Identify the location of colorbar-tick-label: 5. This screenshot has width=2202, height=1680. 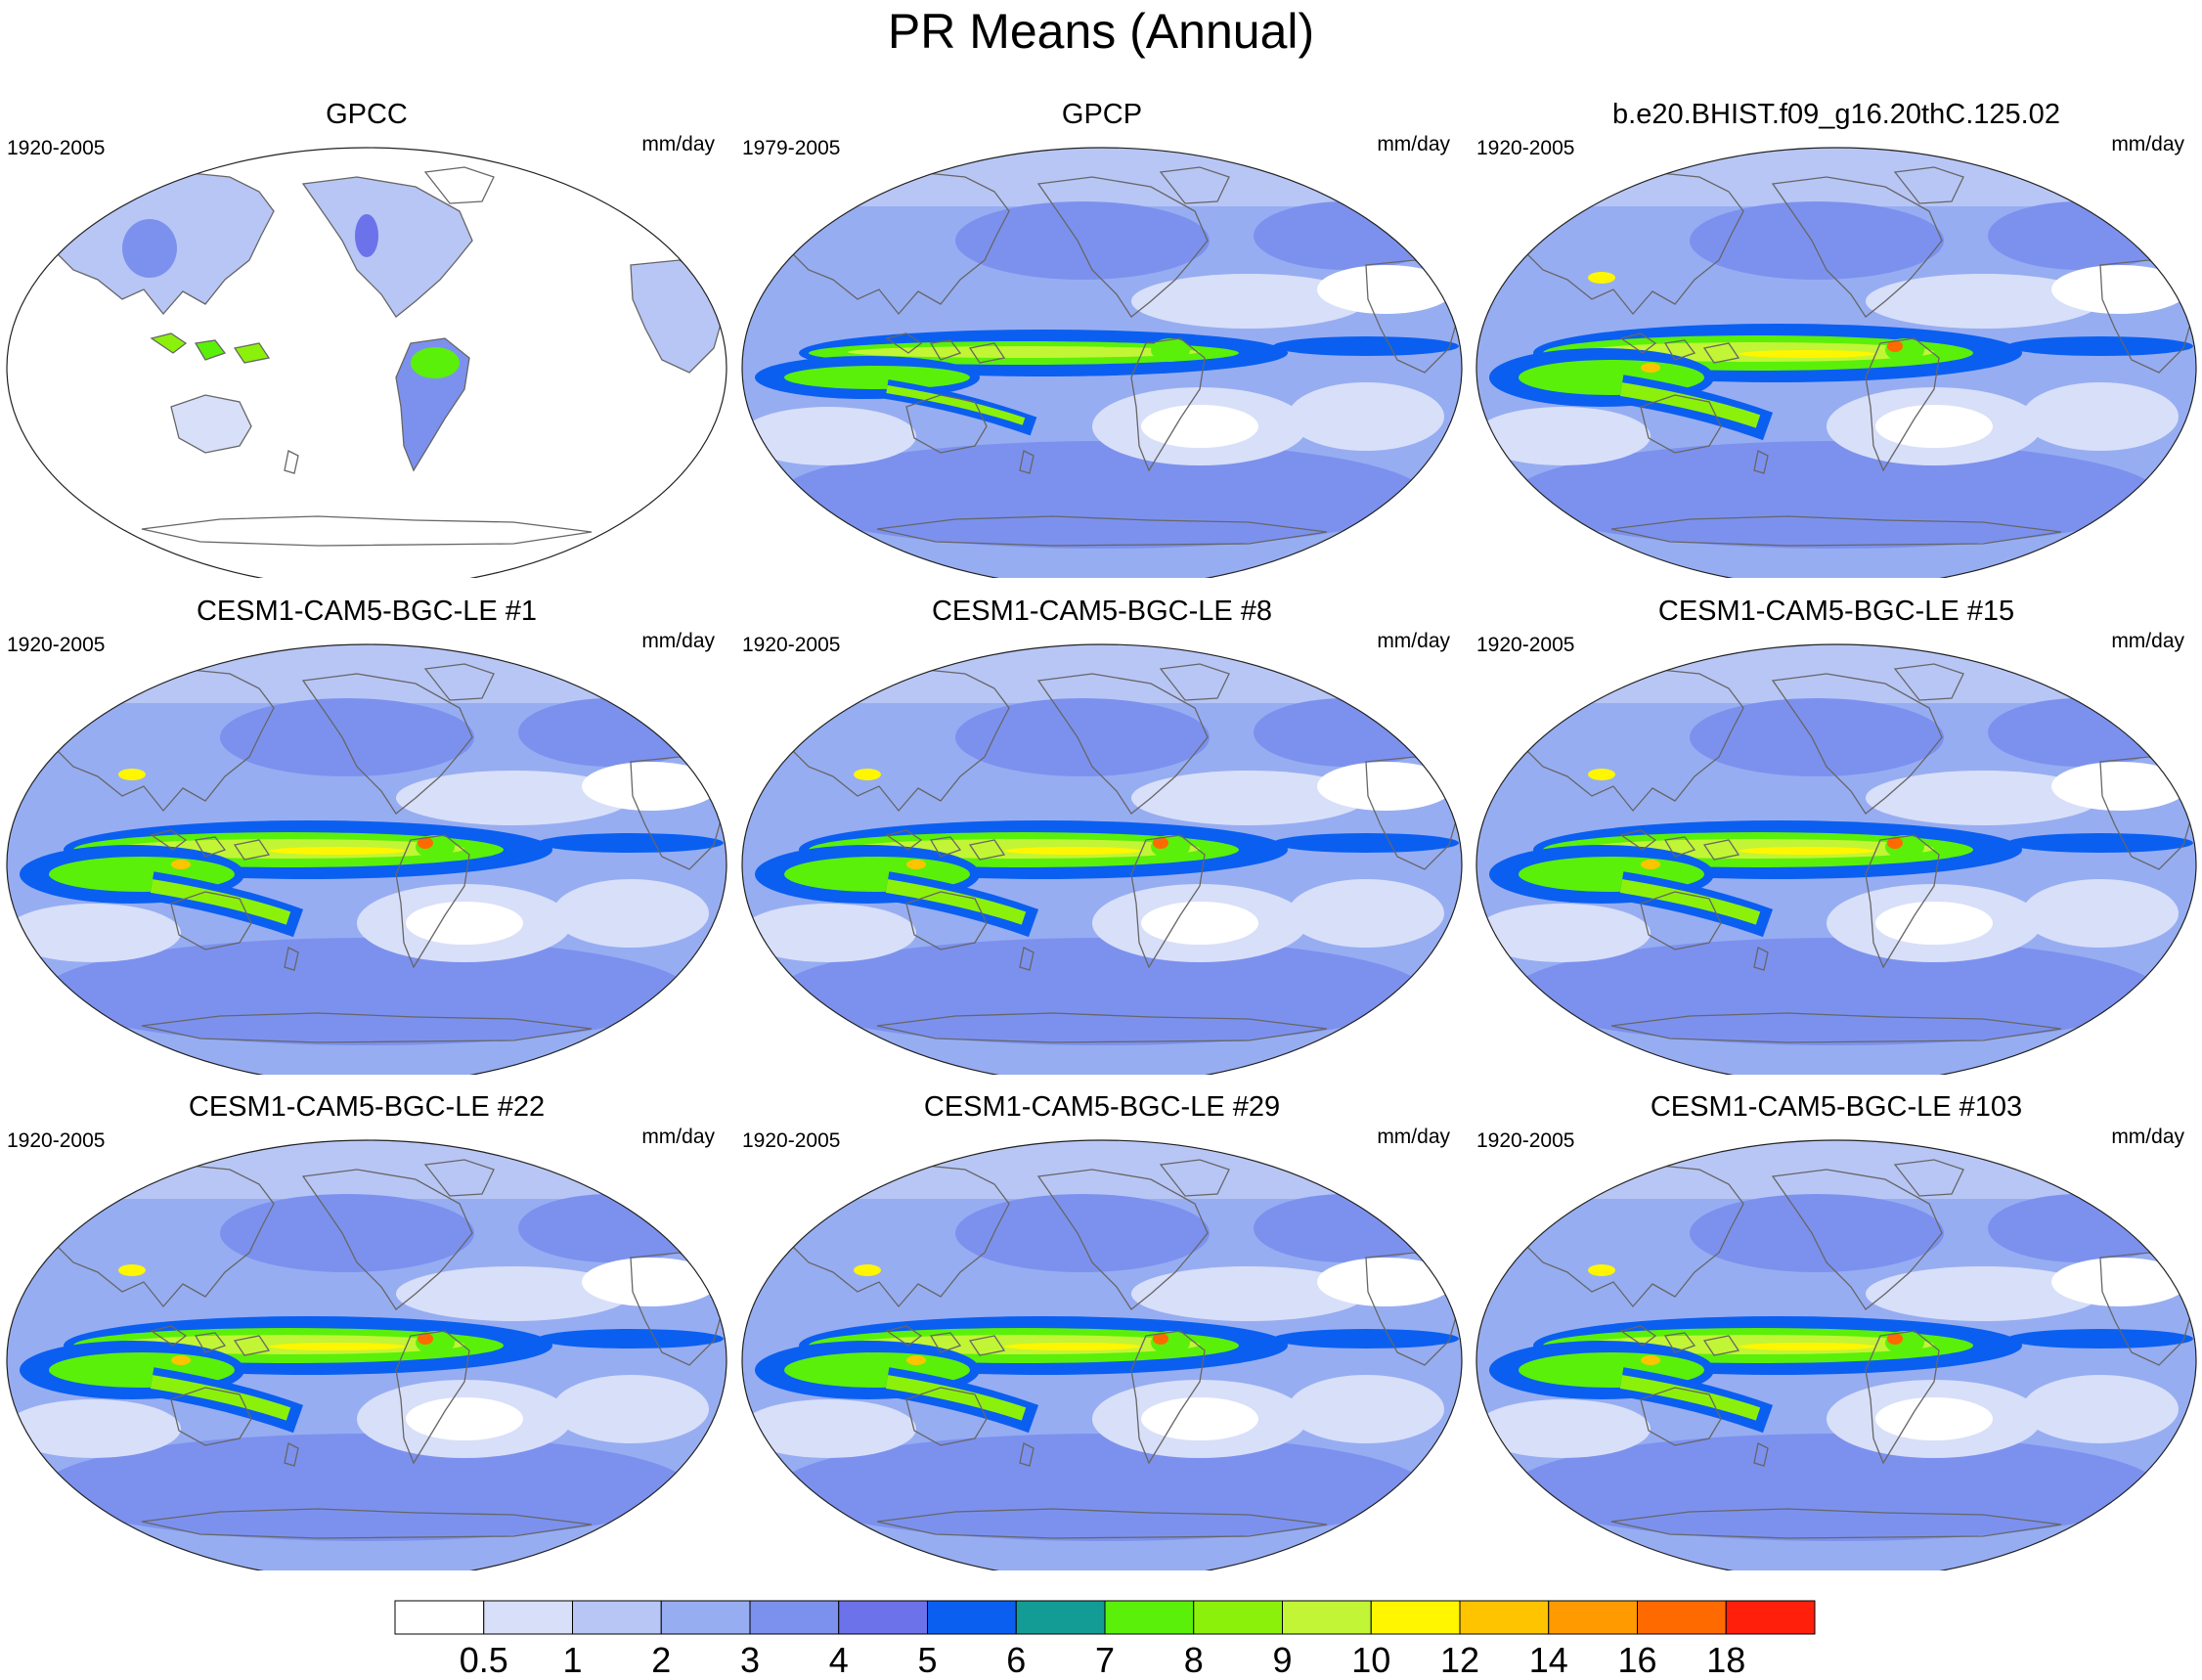
(927, 1660).